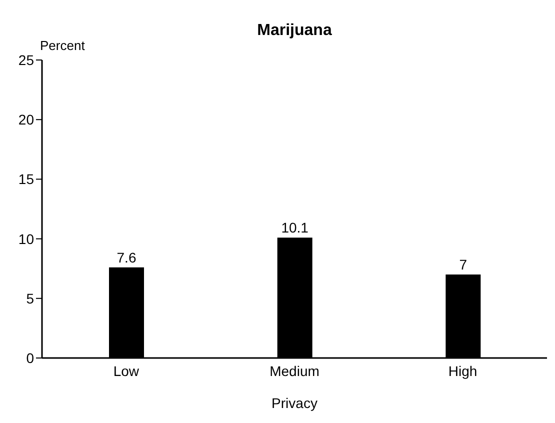 The image size is (555, 423). Describe the element at coordinates (295, 370) in the screenshot. I see `x-tick-label: Medium` at that location.